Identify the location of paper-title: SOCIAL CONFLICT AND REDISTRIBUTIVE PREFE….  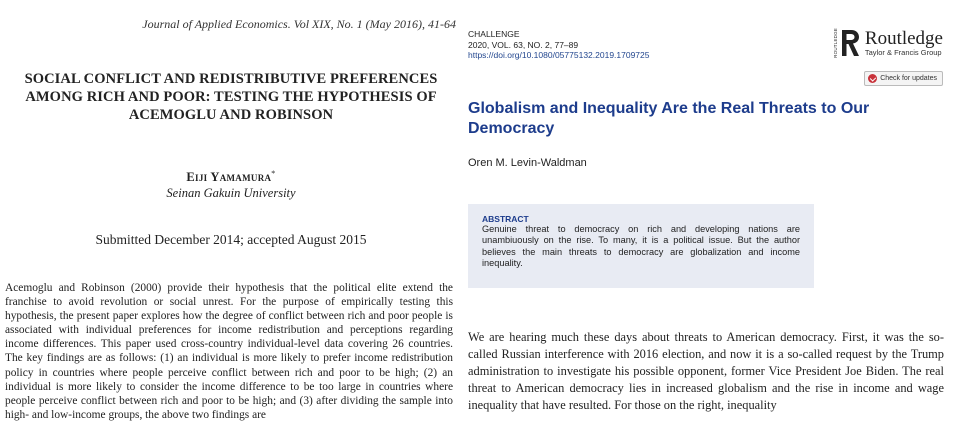
(231, 97).